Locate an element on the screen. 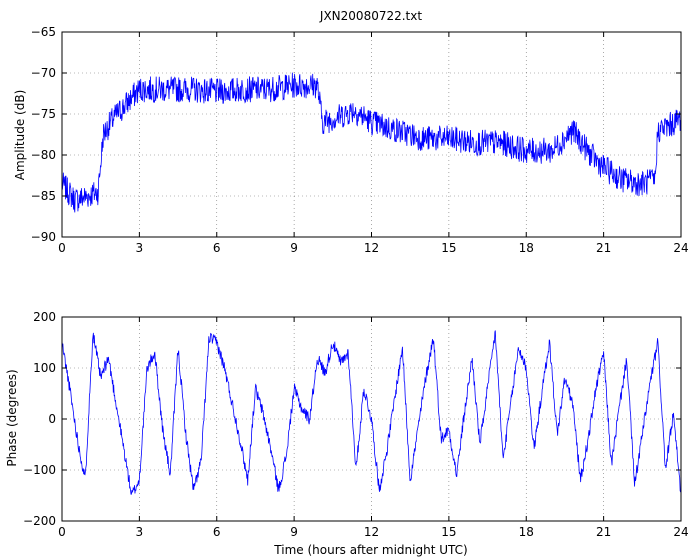  y-tick-label: −70 is located at coordinates (43, 73).